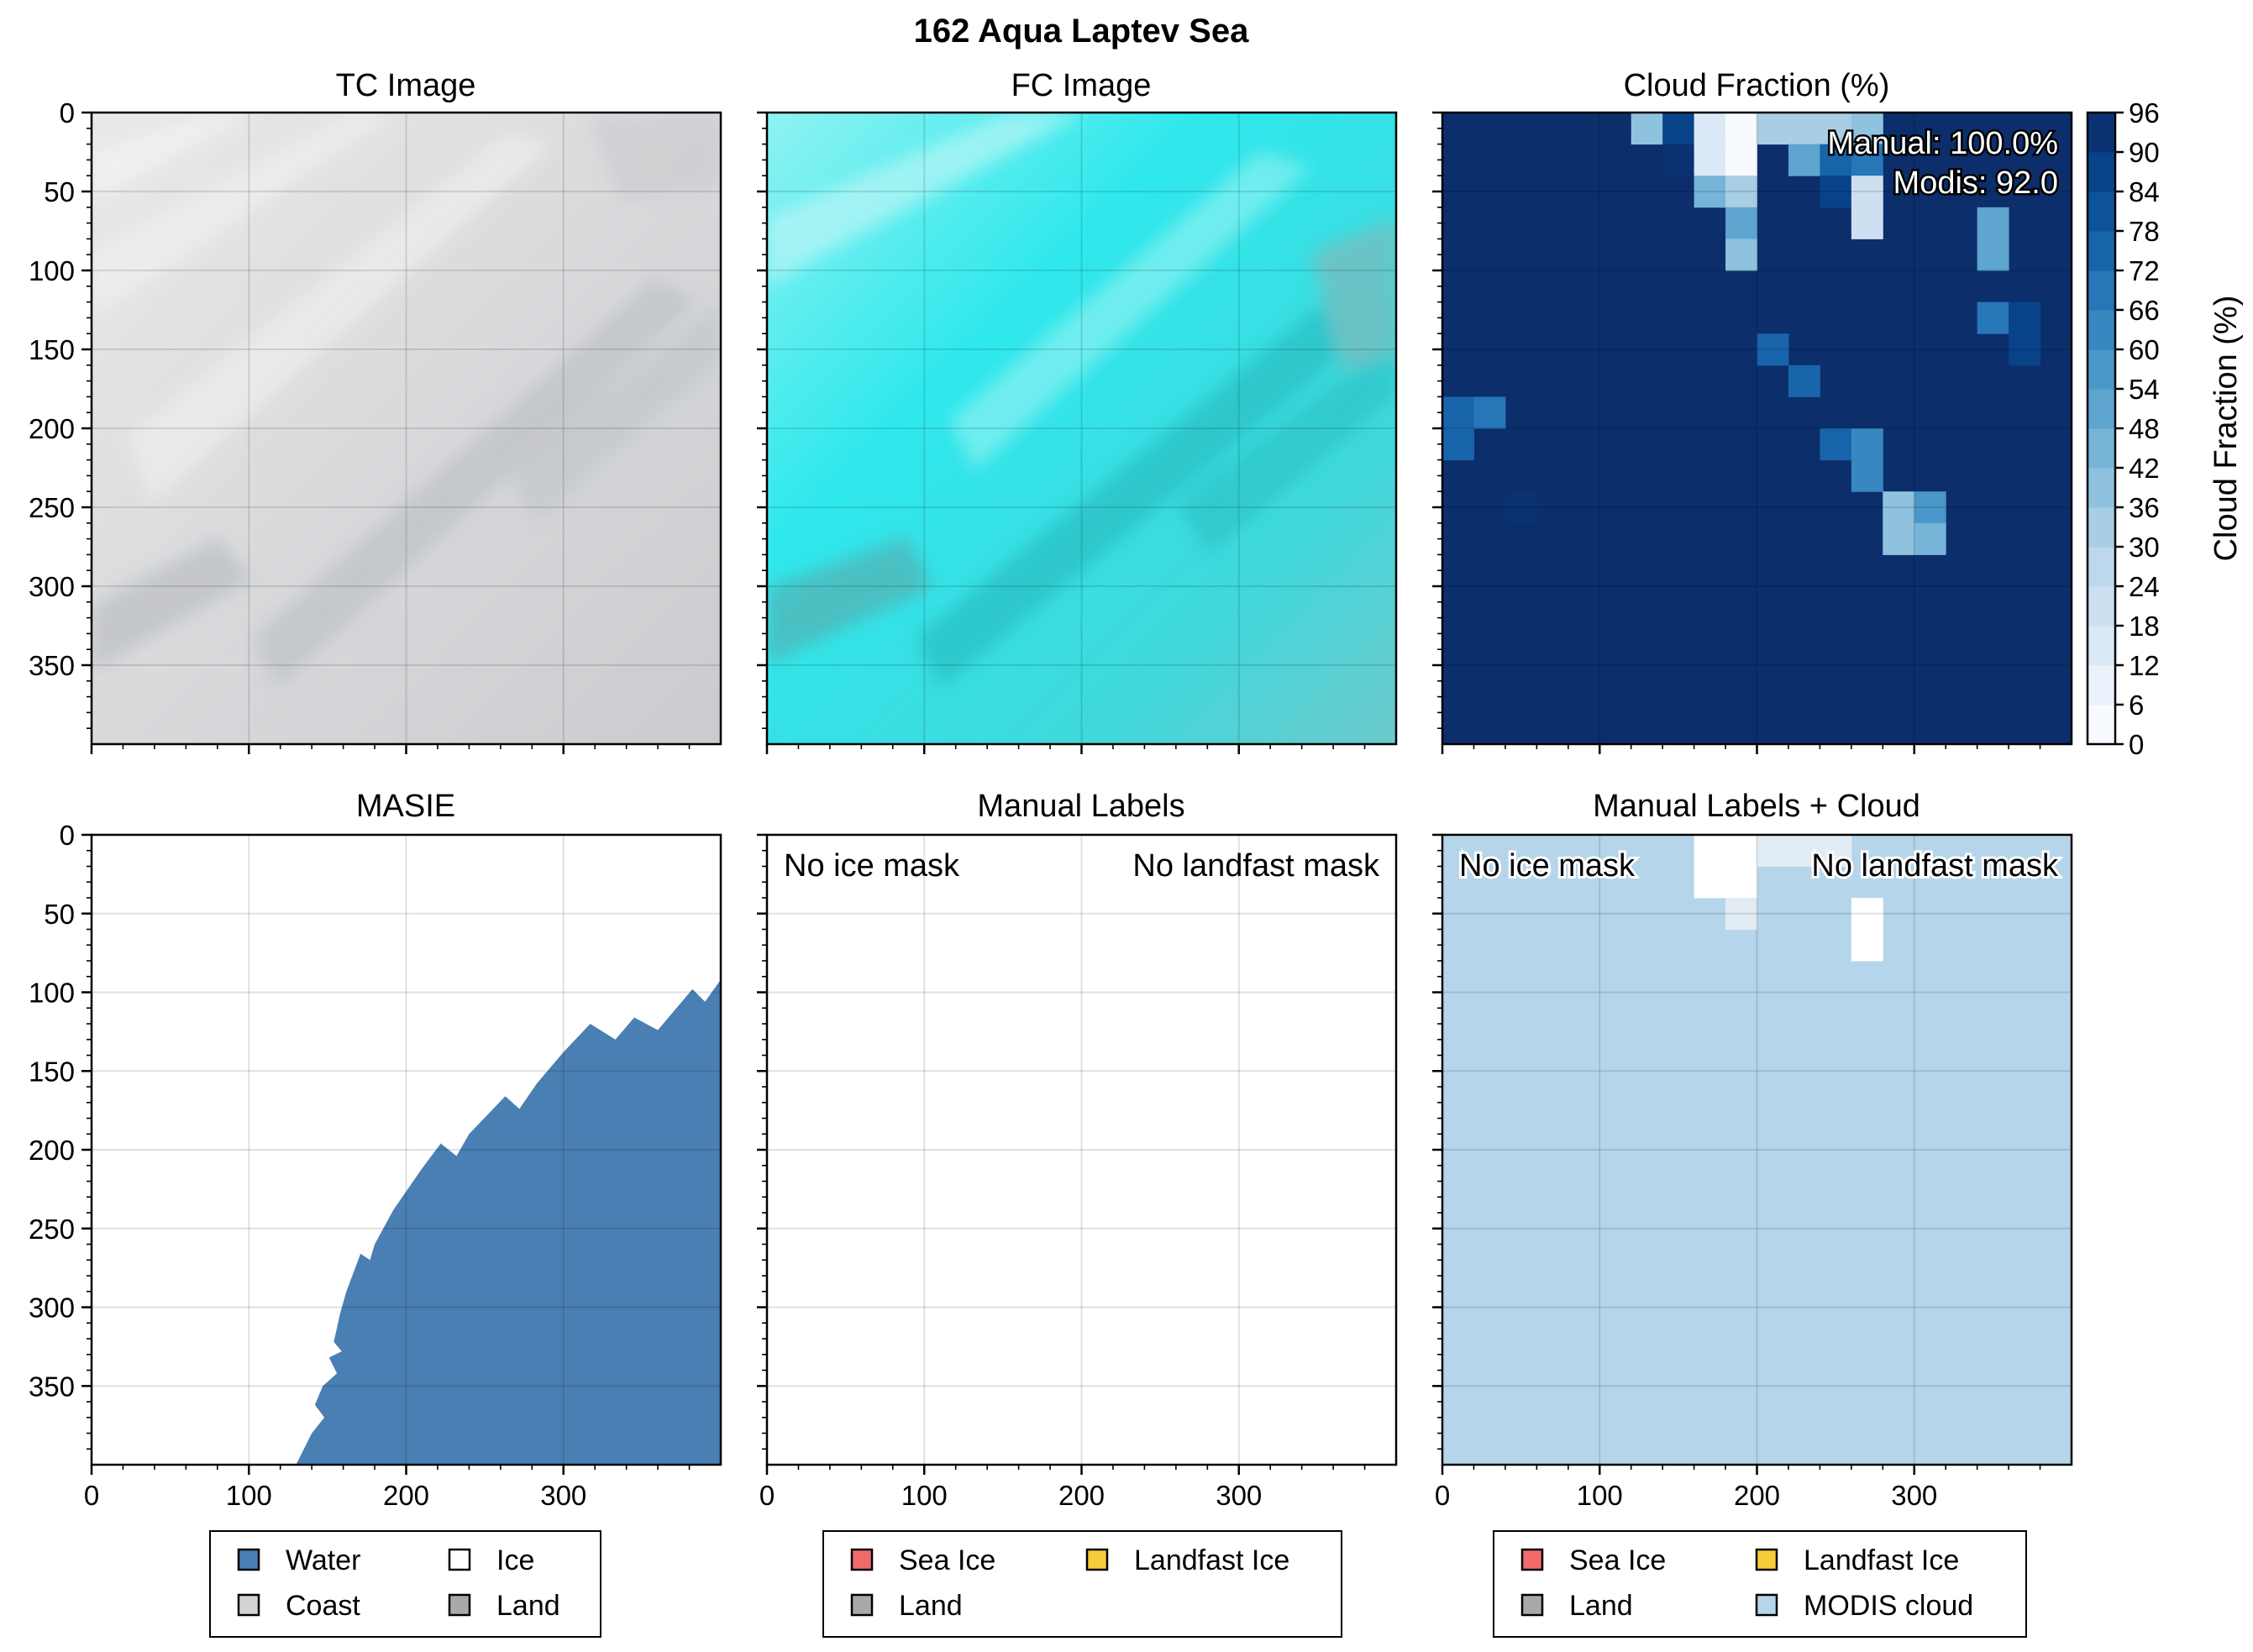 The height and width of the screenshot is (1652, 2253). I want to click on panel-title: MASIE, so click(406, 806).